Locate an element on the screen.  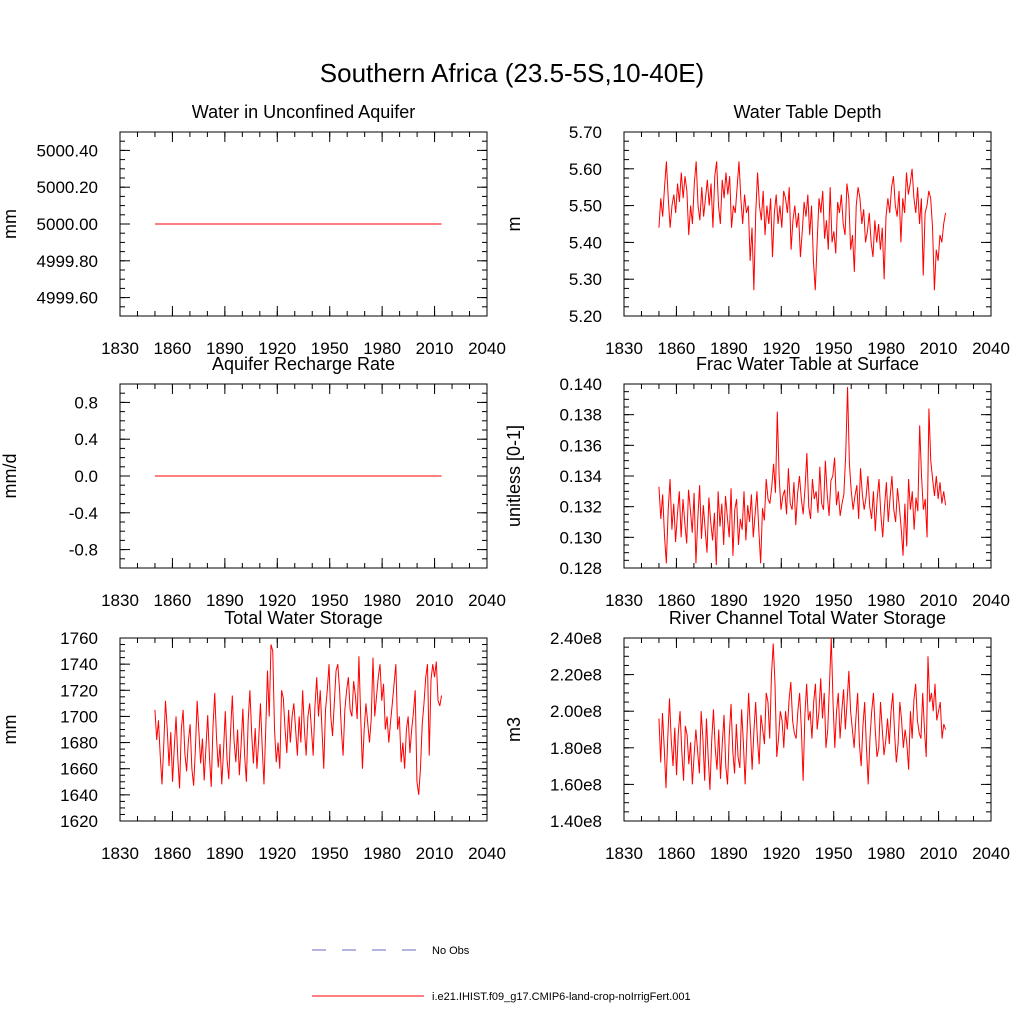
y-tick-label: 1.80e8 is located at coordinates (576, 748).